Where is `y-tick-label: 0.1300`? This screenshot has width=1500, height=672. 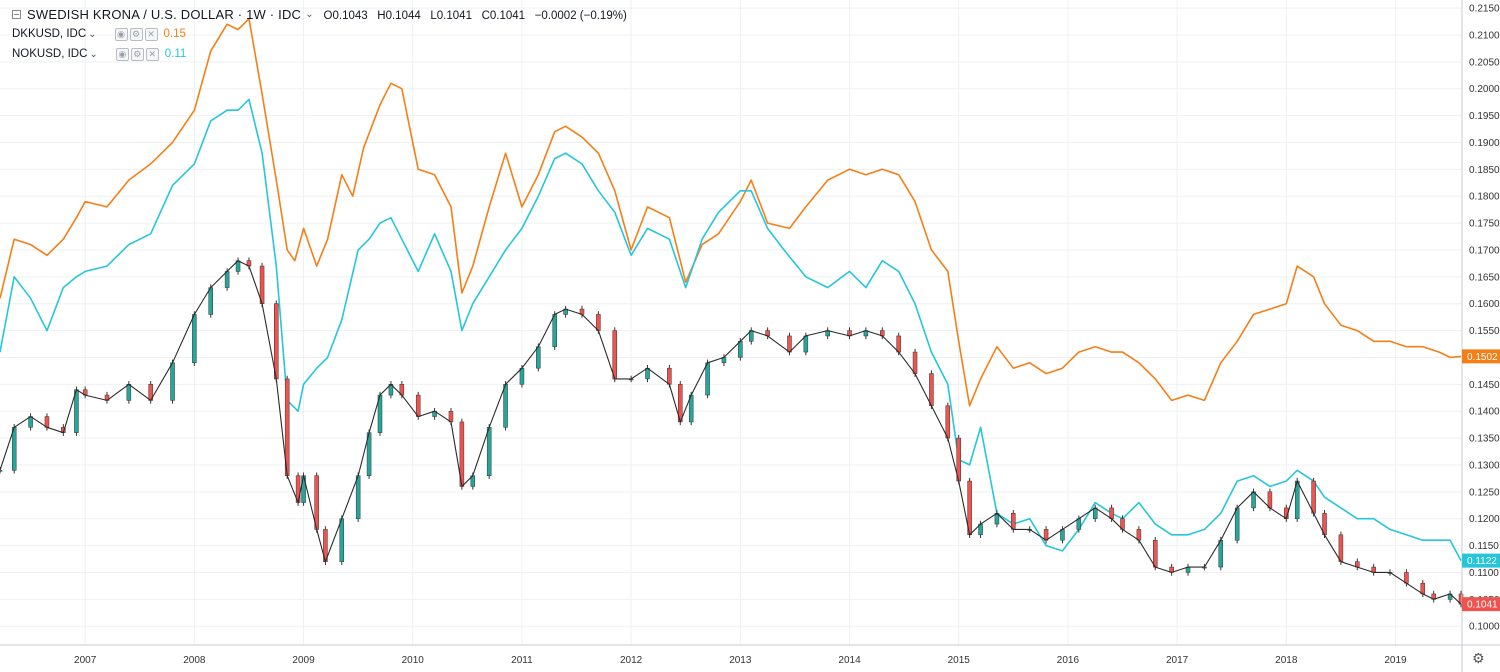 y-tick-label: 0.1300 is located at coordinates (1484, 465).